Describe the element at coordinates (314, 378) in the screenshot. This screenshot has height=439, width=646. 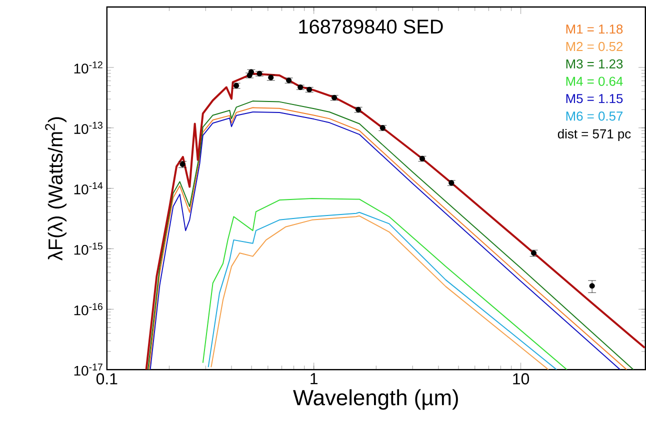
I see `x-tick-label: 1` at that location.